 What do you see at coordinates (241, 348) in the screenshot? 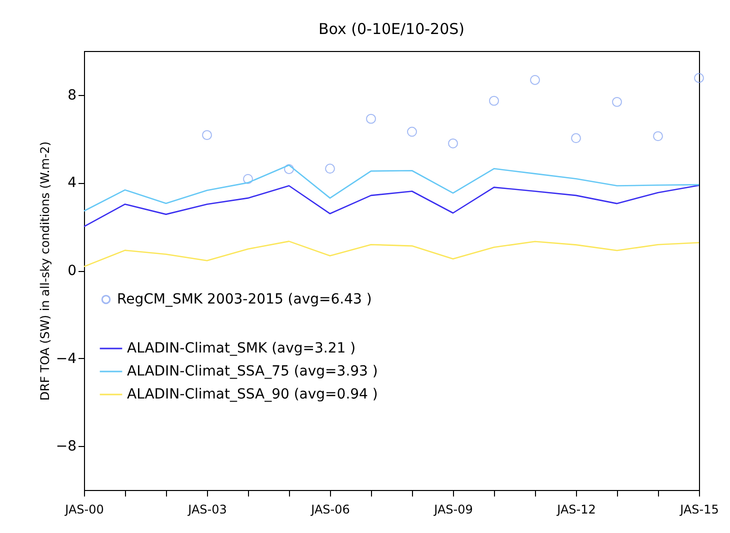
I see `legend-label: ALADIN-Climat_SMK (avg=3.21 )` at bounding box center [241, 348].